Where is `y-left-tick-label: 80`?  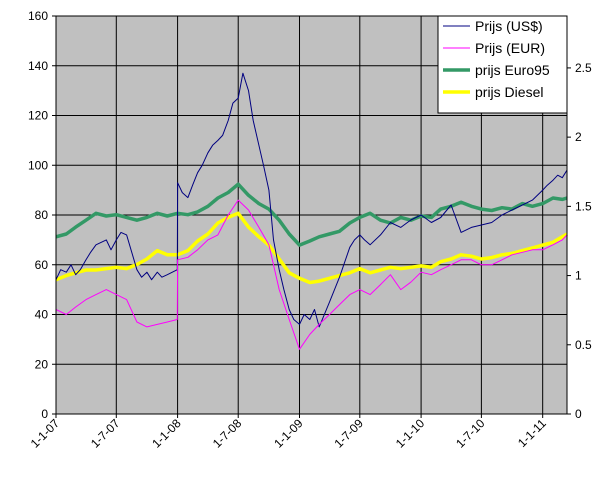
y-left-tick-label: 80 is located at coordinates (42, 215).